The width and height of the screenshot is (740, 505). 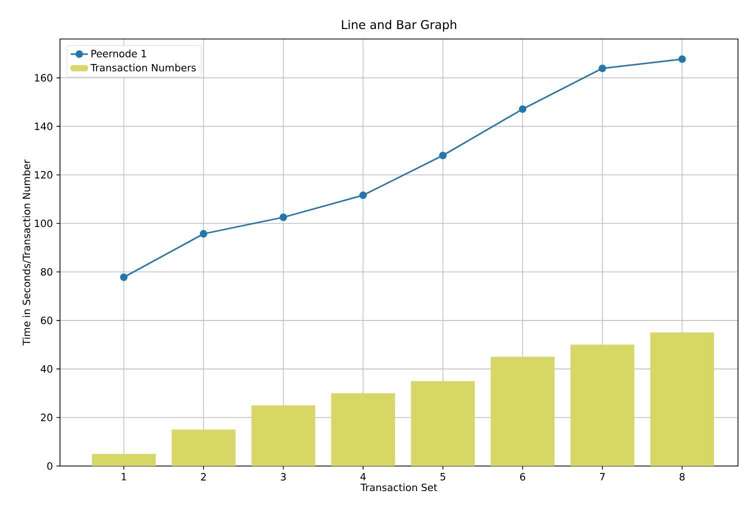 I want to click on legend-label: Peernode 1, so click(x=119, y=54).